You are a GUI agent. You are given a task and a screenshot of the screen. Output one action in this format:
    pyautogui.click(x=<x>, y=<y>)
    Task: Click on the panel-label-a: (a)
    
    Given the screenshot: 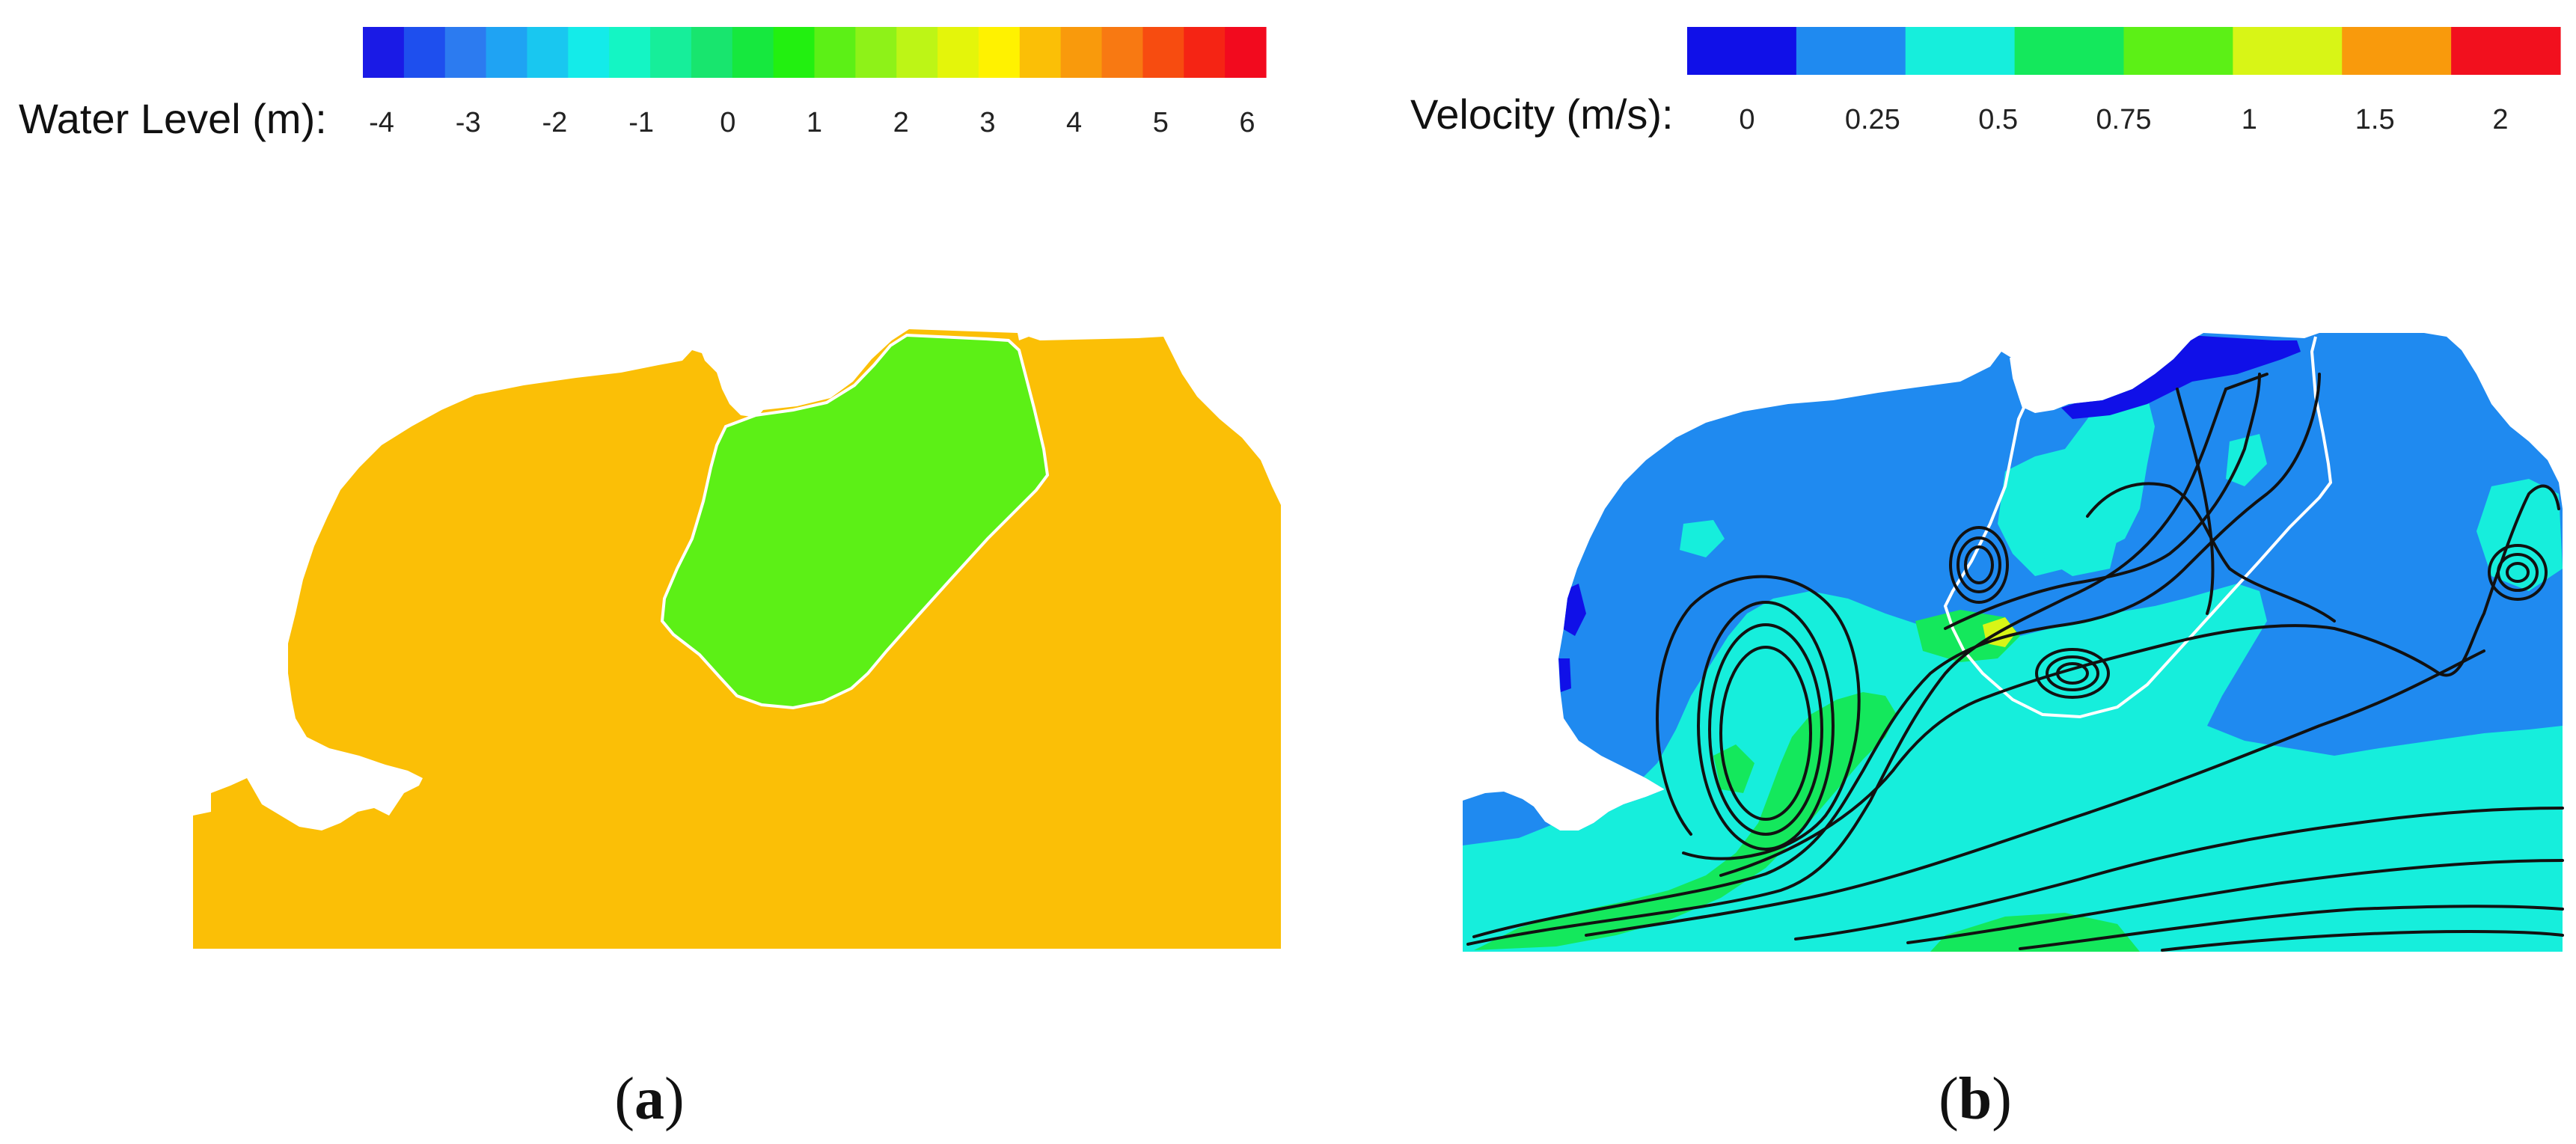 What is the action you would take?
    pyautogui.click(x=649, y=1099)
    